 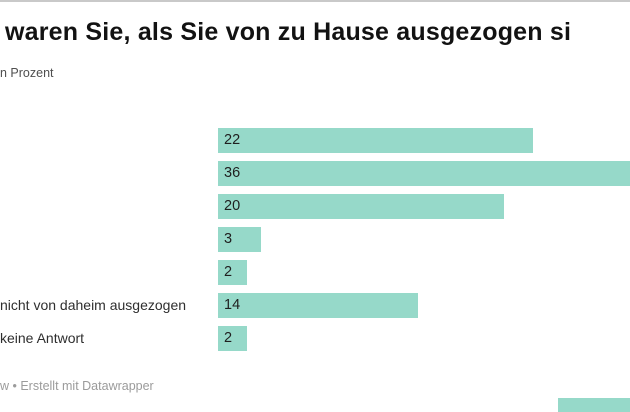 I want to click on bar: 22, so click(x=375, y=140).